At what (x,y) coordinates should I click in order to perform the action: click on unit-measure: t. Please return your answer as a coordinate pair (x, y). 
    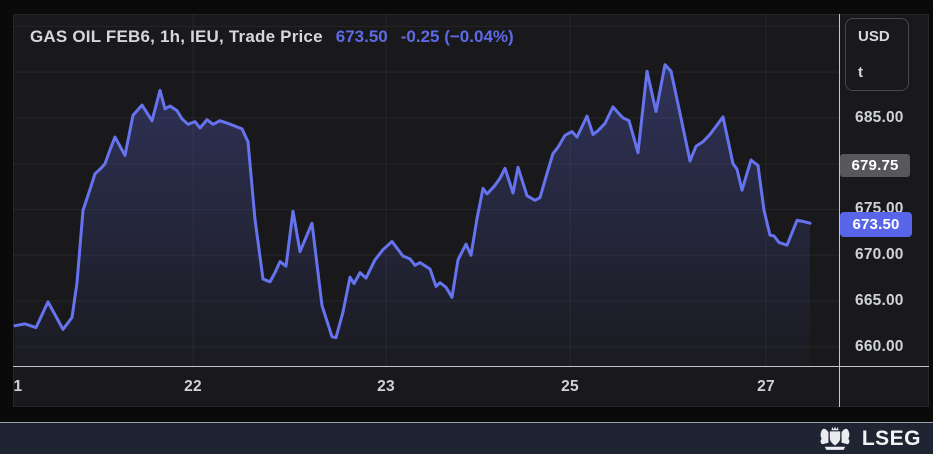
    Looking at the image, I should click on (860, 72).